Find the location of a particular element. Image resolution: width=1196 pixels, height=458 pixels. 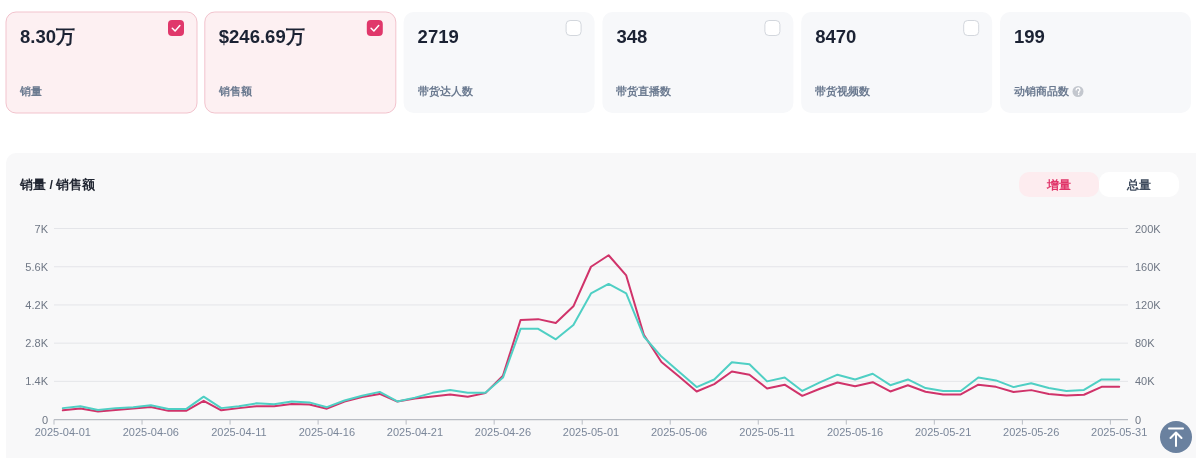

x-tick-label: 2025-05-26 is located at coordinates (1031, 432).